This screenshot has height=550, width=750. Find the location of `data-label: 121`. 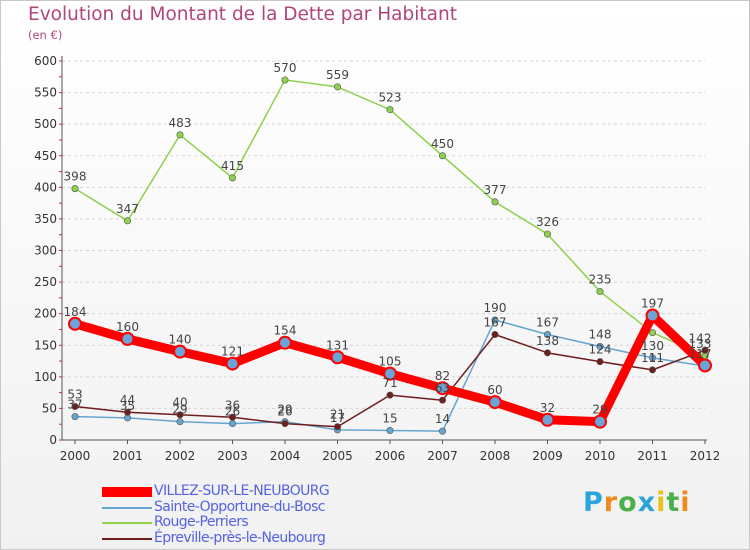

data-label: 121 is located at coordinates (232, 352).